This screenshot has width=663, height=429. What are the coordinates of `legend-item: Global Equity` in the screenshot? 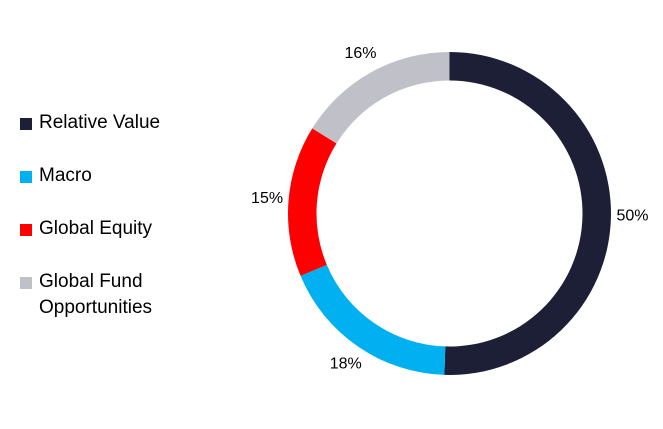 It's located at (120, 229).